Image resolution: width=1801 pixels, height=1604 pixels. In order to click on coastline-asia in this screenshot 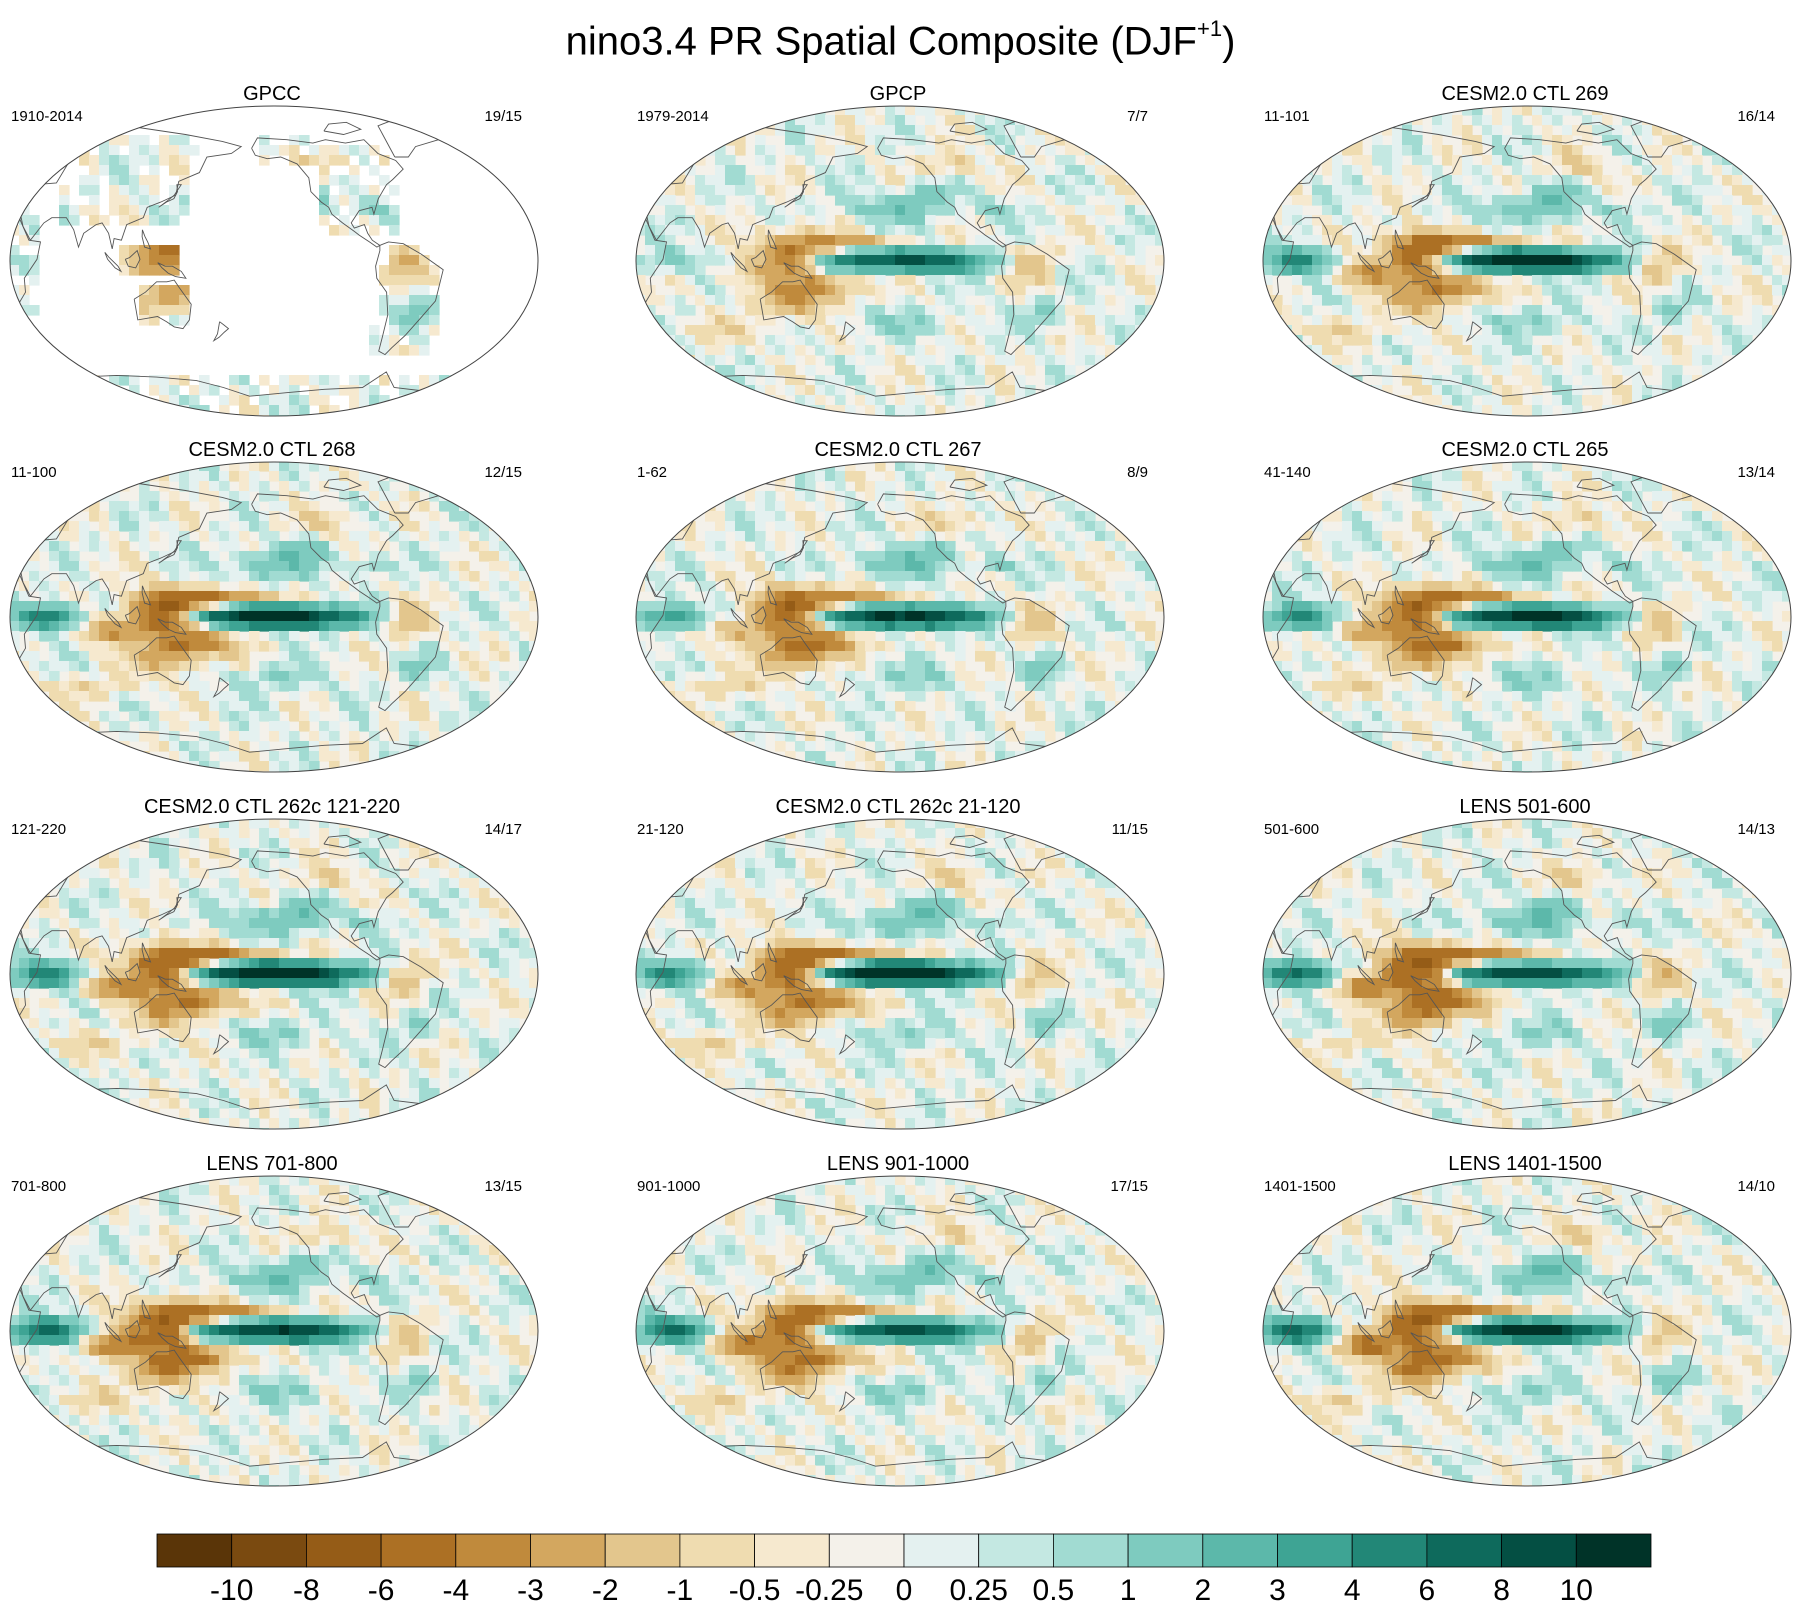, I will do `click(130, 544)`.